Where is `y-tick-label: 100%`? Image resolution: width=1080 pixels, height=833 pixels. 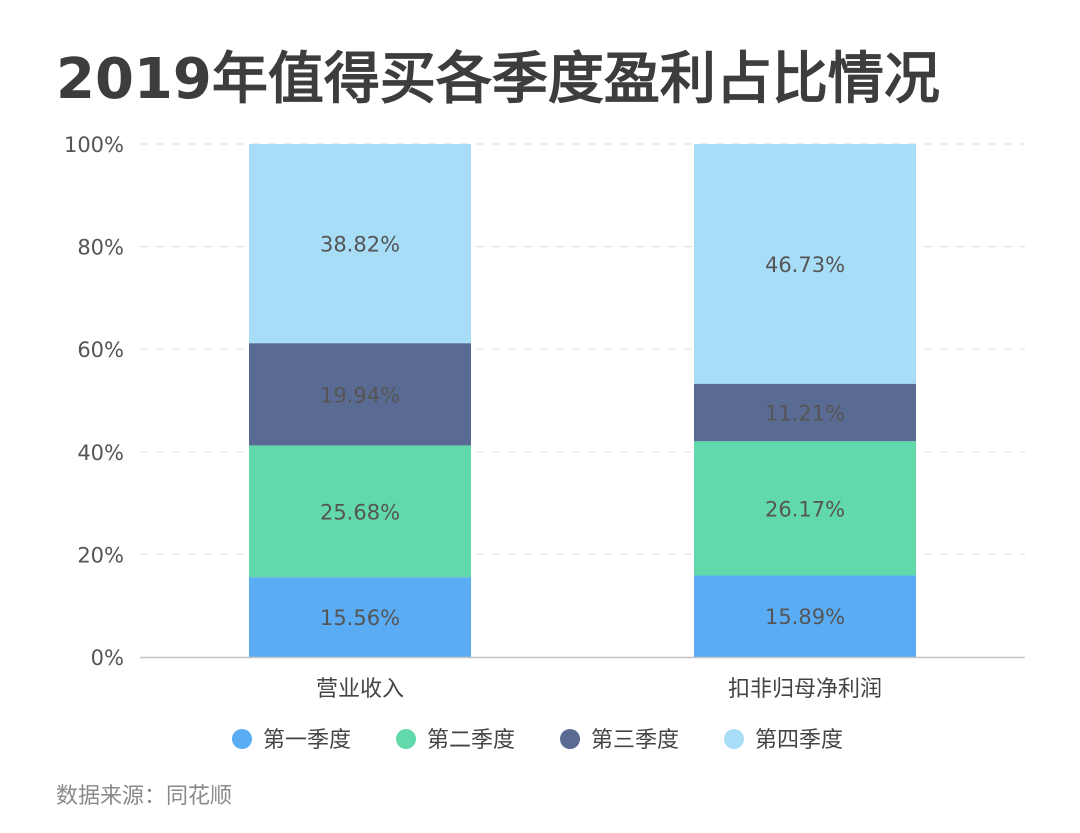
y-tick-label: 100% is located at coordinates (94, 145).